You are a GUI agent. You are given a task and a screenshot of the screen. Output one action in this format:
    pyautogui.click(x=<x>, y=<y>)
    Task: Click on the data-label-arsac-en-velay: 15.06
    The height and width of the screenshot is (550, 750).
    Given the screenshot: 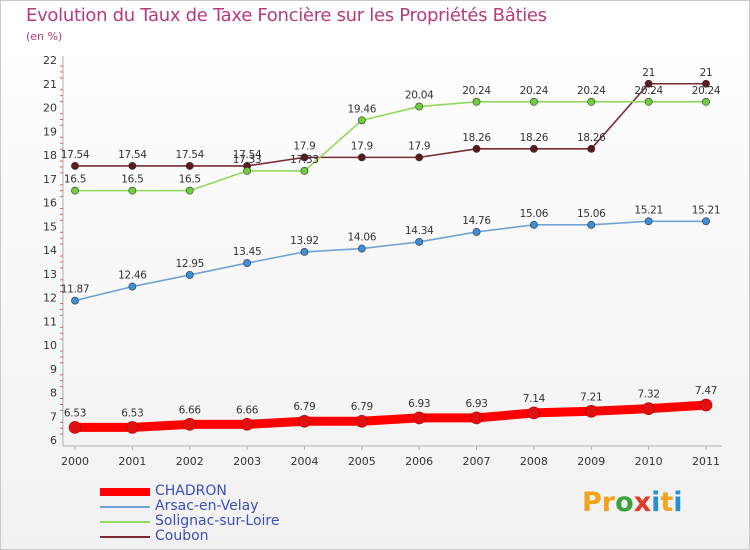 What is the action you would take?
    pyautogui.click(x=534, y=214)
    